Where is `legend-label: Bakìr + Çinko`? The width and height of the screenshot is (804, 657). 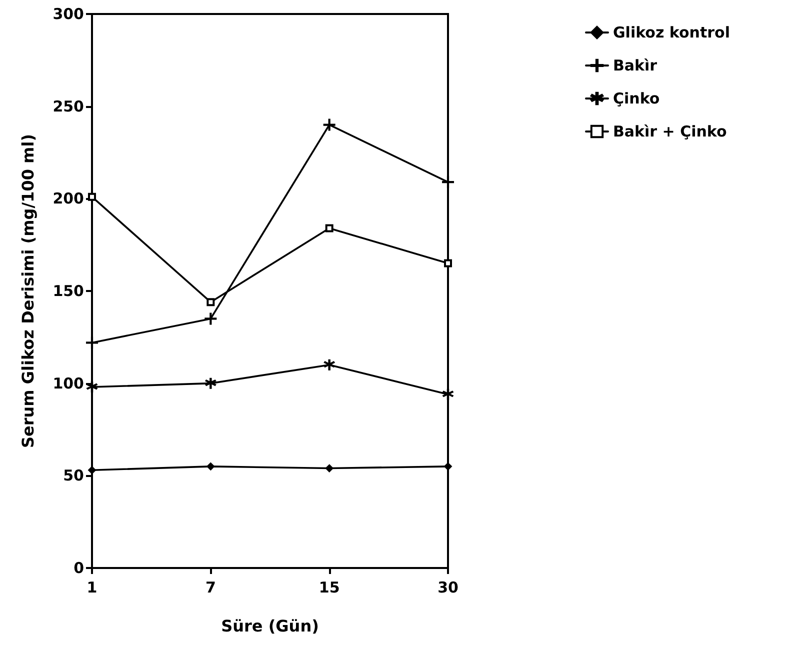 legend-label: Bakìr + Çinko is located at coordinates (670, 131).